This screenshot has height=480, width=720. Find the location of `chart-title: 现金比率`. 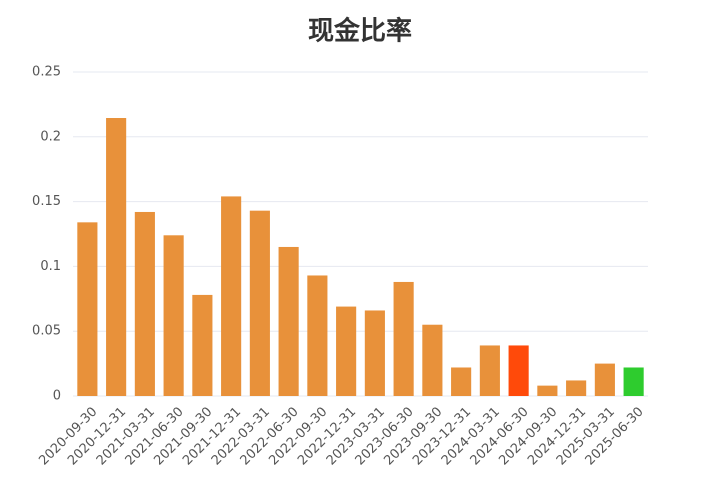

chart-title: 现金比率 is located at coordinates (360, 31).